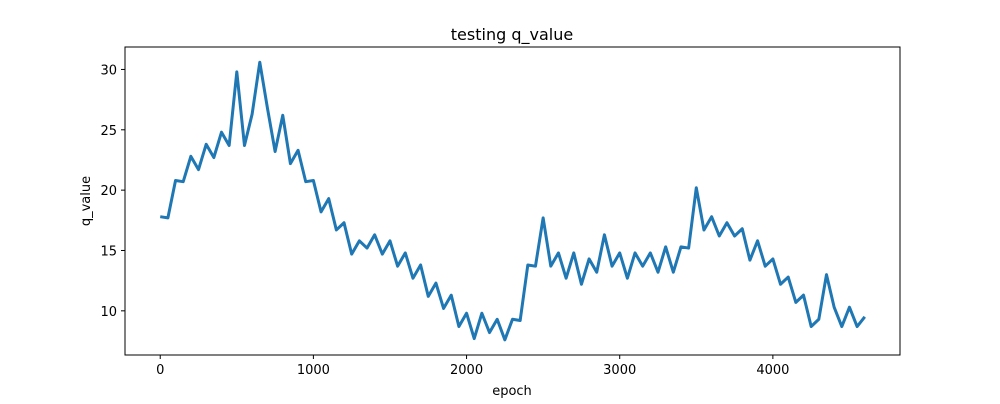 This screenshot has height=404, width=1000. What do you see at coordinates (108, 131) in the screenshot?
I see `y-tick-label: 25` at bounding box center [108, 131].